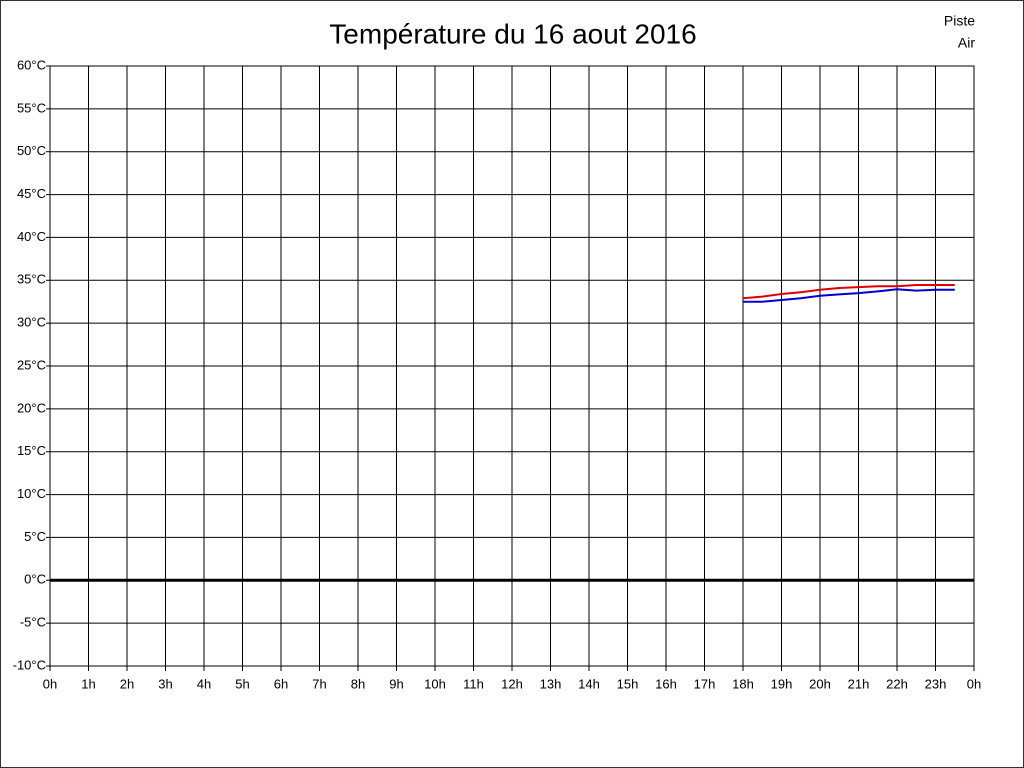 This screenshot has height=768, width=1024. What do you see at coordinates (666, 683) in the screenshot?
I see `x-tick-label: 16h` at bounding box center [666, 683].